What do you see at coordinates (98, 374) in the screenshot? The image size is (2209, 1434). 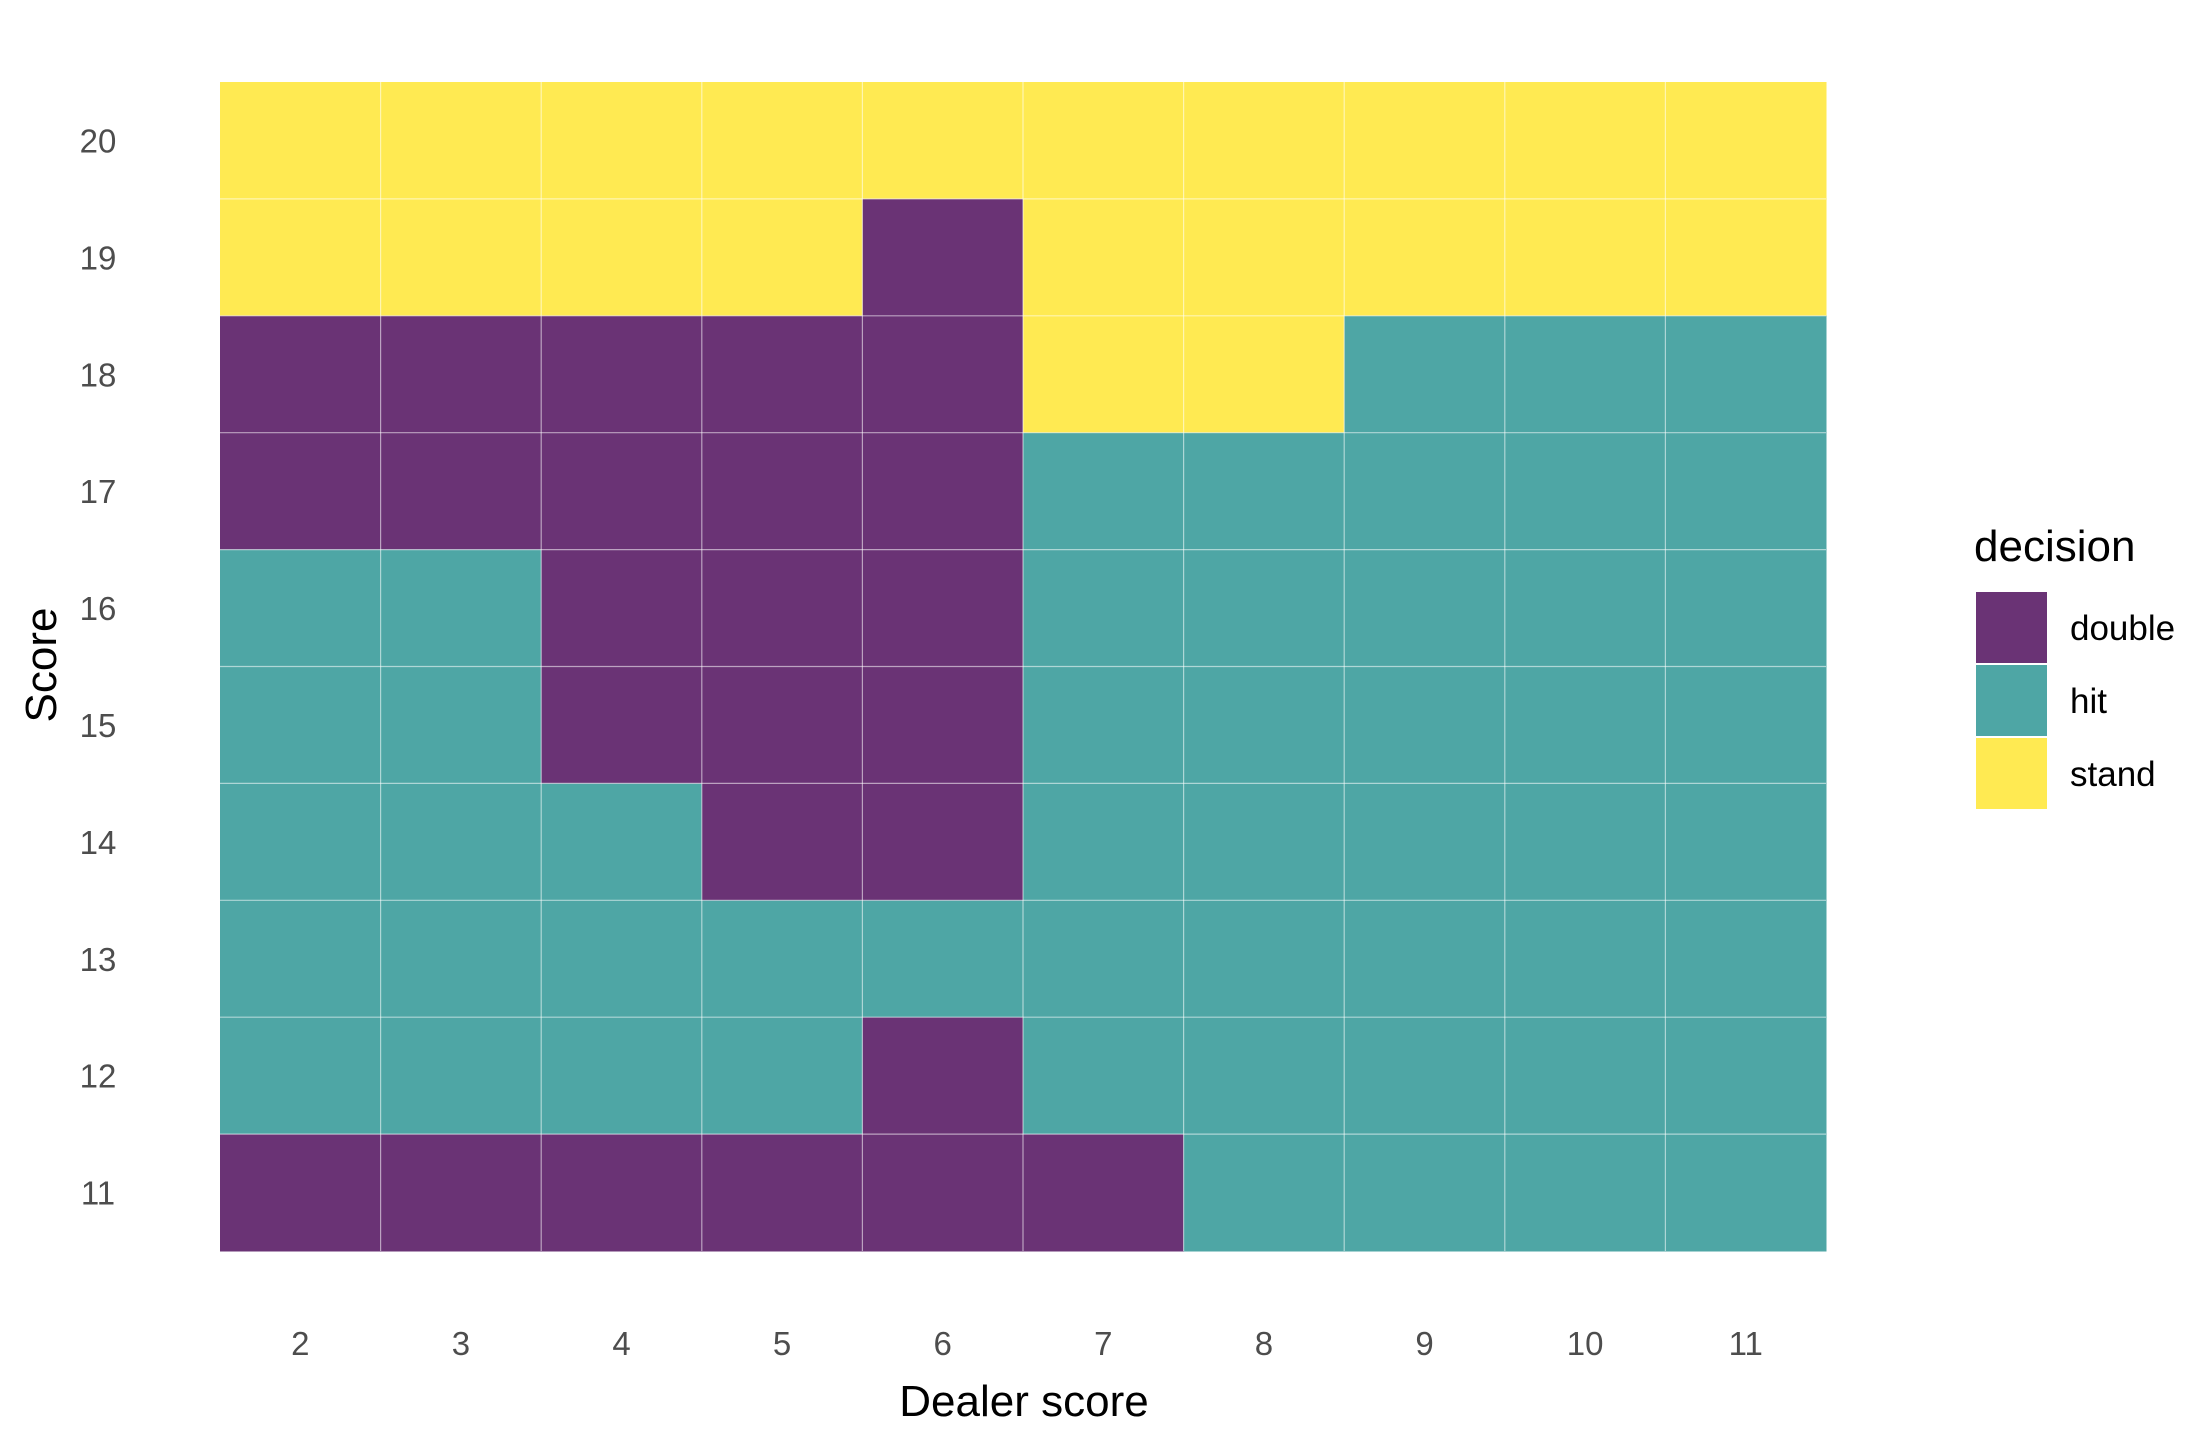 I see `y-tick-label: 18` at bounding box center [98, 374].